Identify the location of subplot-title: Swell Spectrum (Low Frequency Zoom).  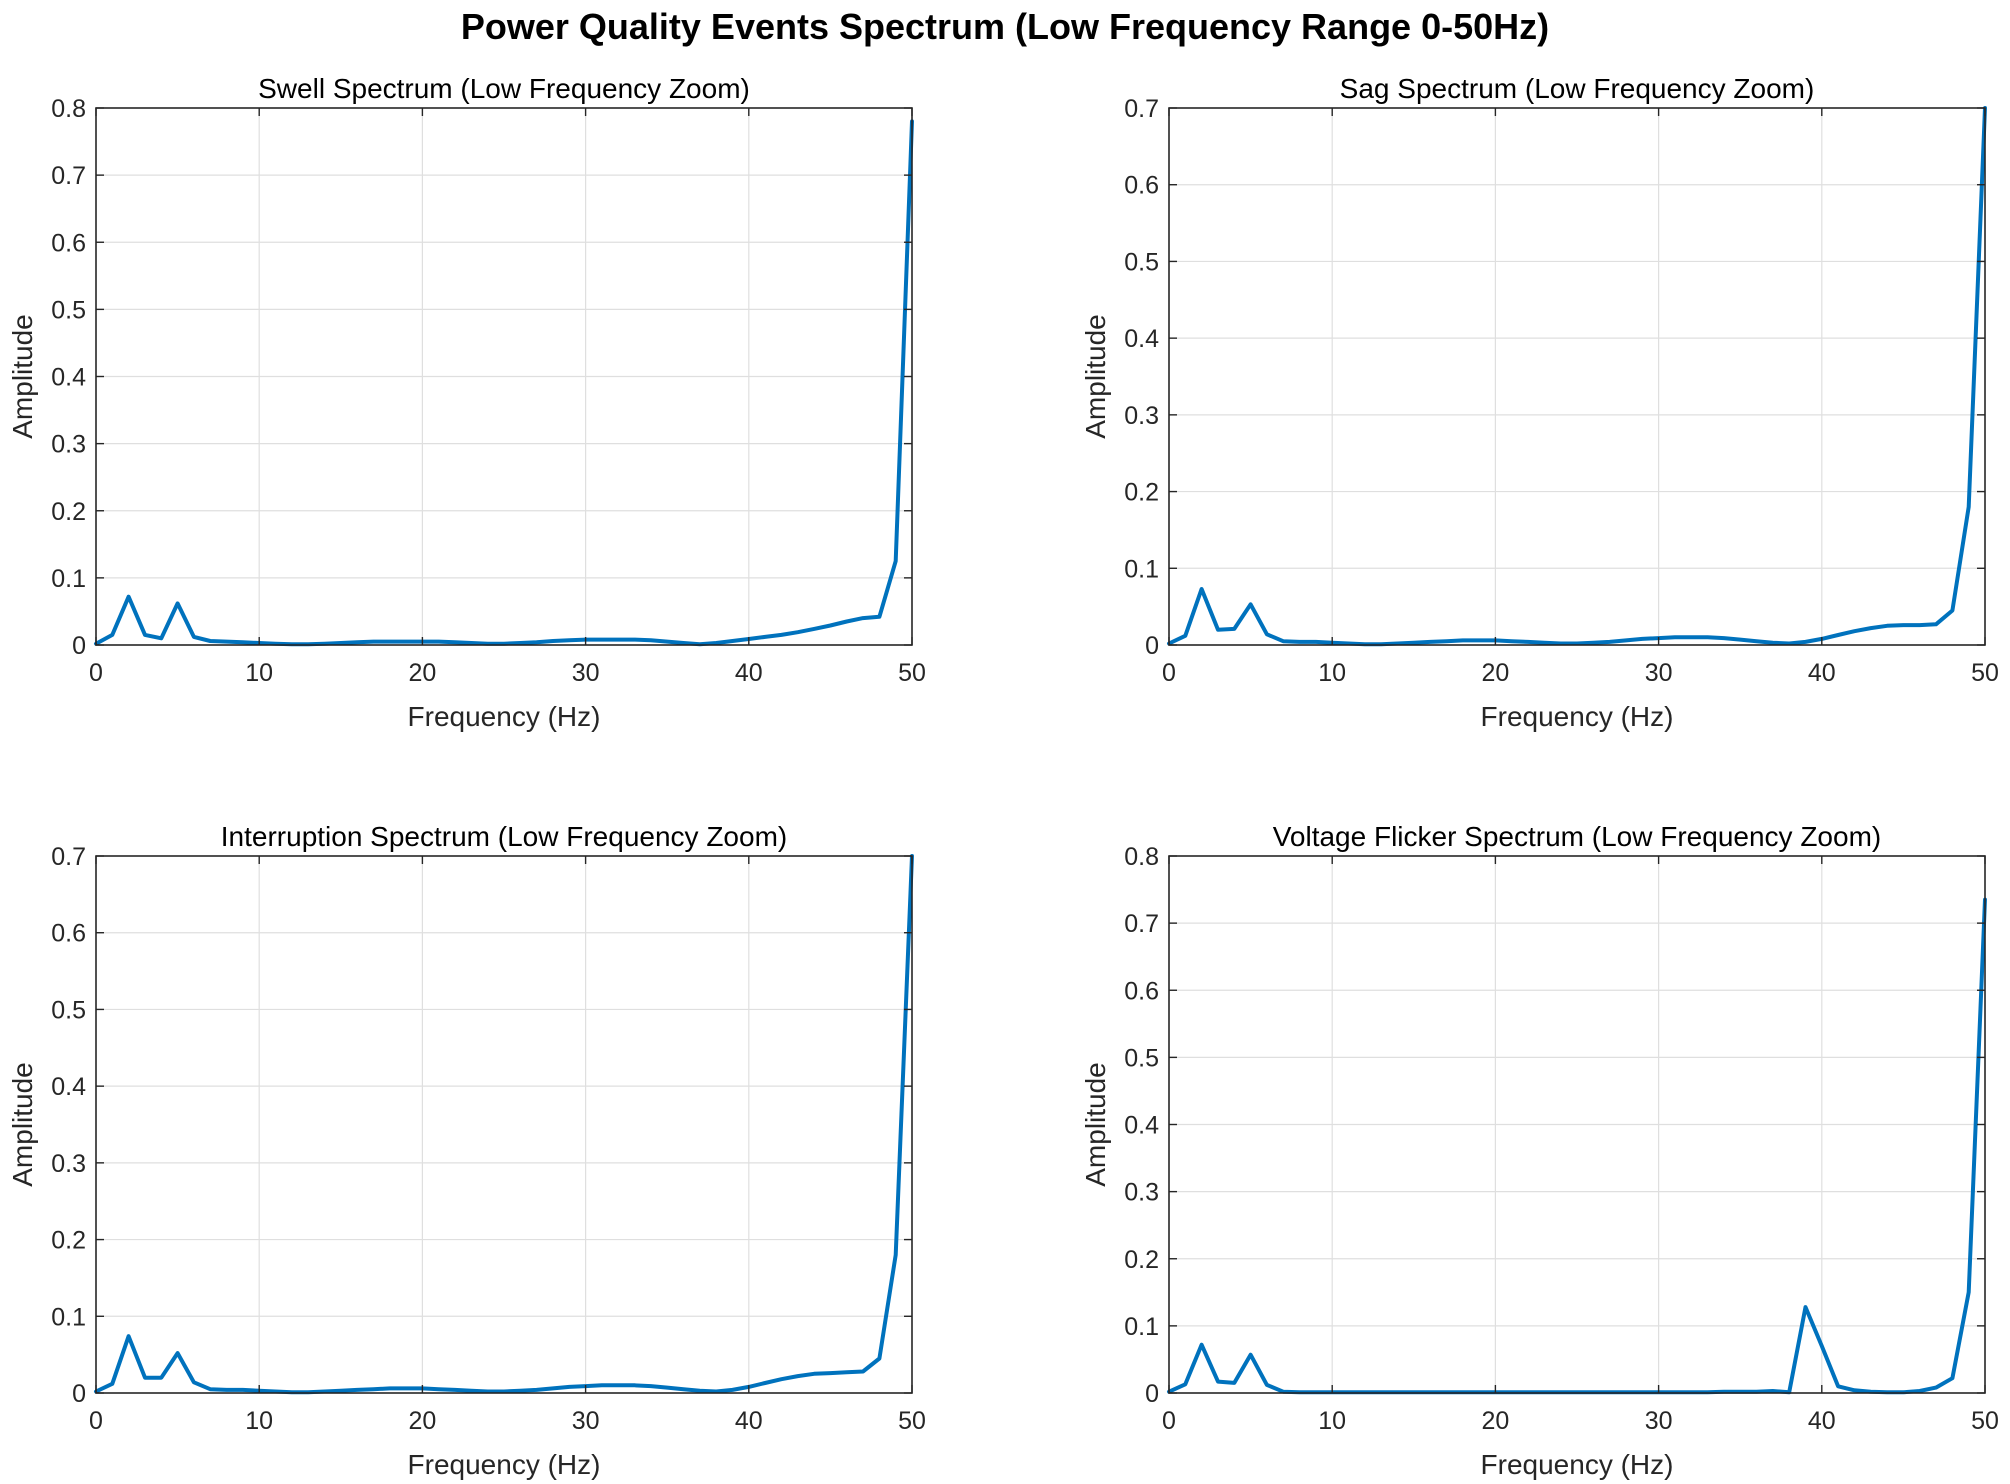
(504, 88).